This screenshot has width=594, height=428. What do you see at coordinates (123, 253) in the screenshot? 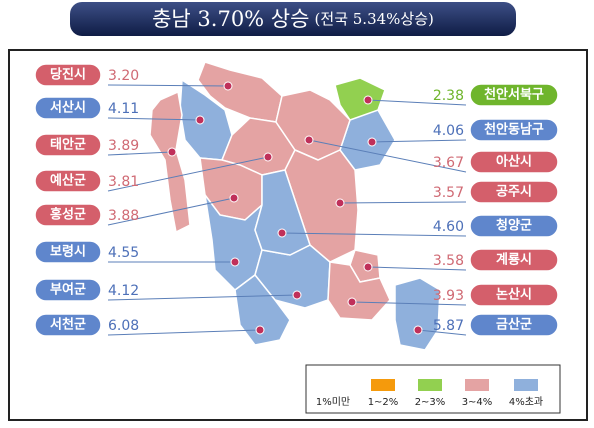
I see `region-value: 4.55` at bounding box center [123, 253].